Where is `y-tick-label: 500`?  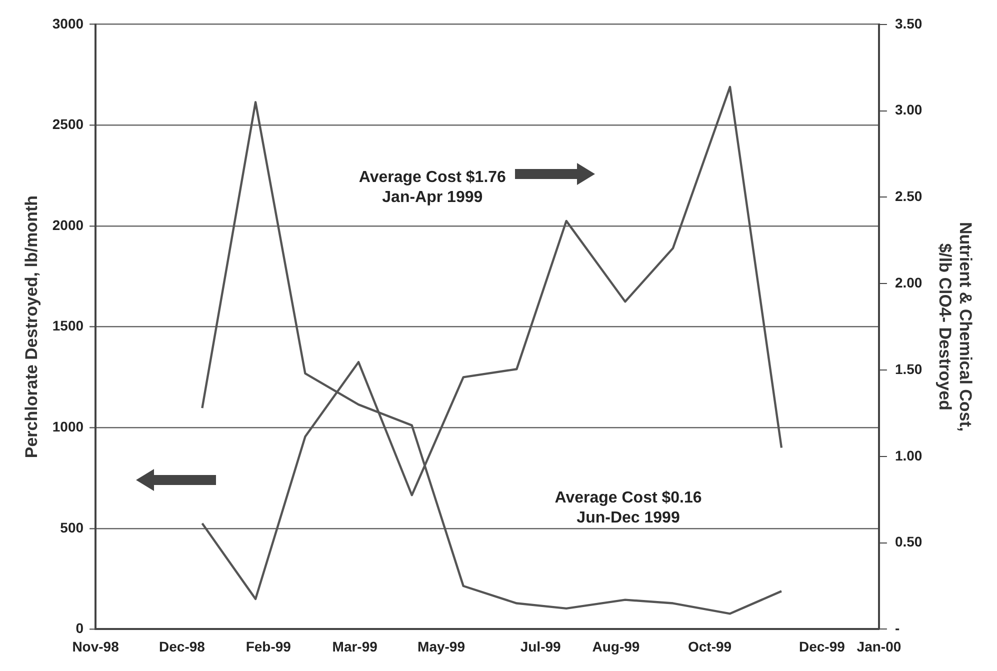 y-tick-label: 500 is located at coordinates (72, 527).